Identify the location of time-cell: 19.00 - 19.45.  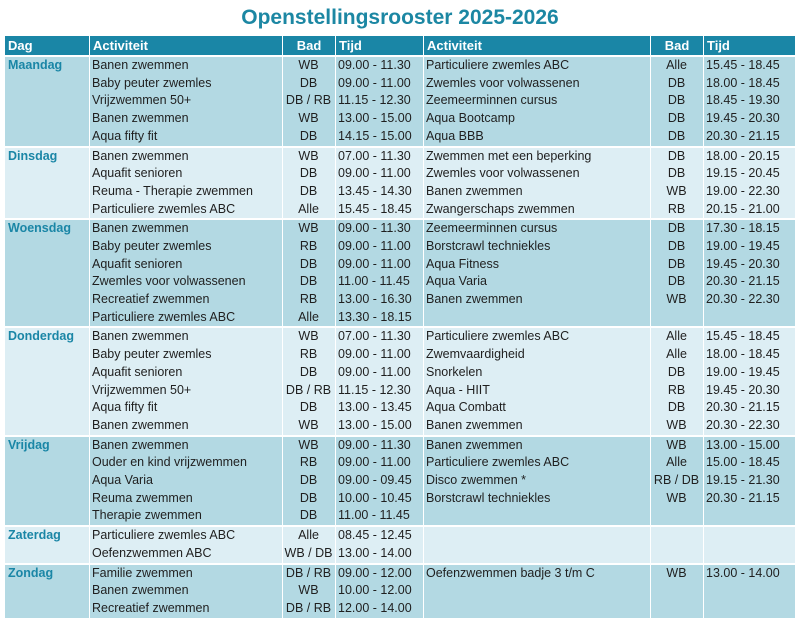
(743, 371).